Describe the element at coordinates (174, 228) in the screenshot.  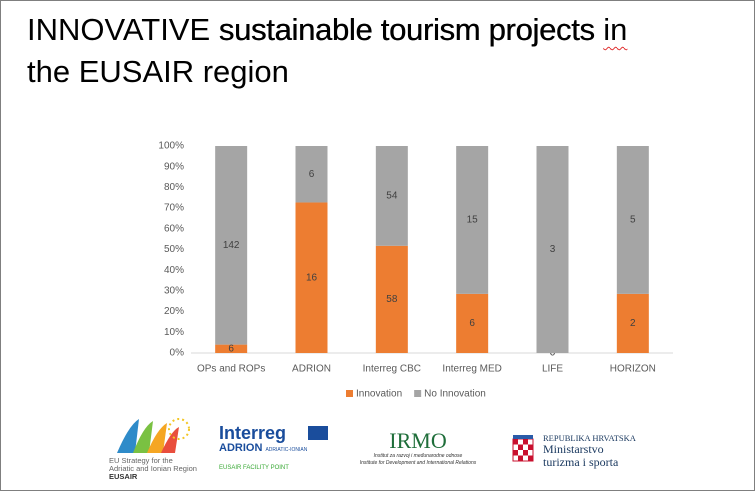
I see `y-tick-label: 60%` at that location.